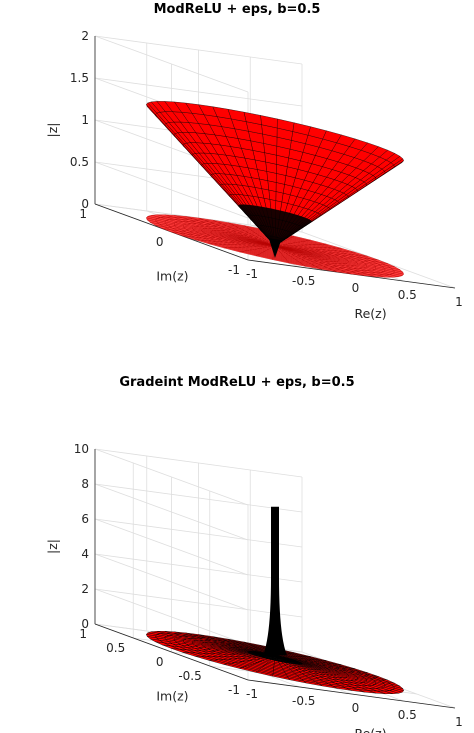 This screenshot has height=733, width=474. I want to click on z-tick-label: 10, so click(81, 449).